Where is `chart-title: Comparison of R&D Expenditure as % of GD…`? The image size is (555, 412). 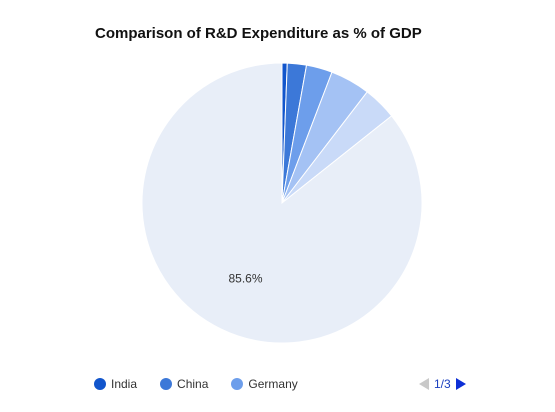
chart-title: Comparison of R&D Expenditure as % of GD… is located at coordinates (258, 33).